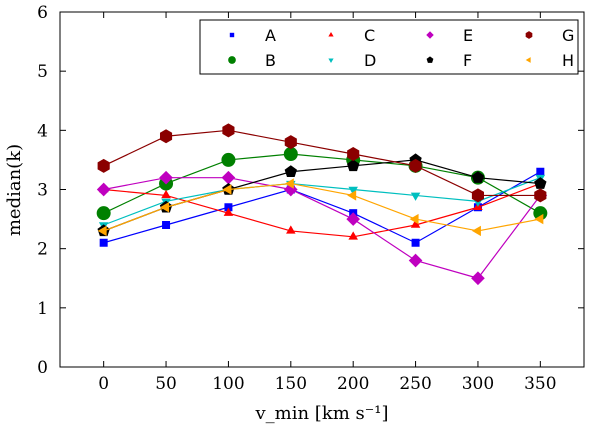 This screenshot has width=600, height=430. I want to click on legend-box, so click(389, 47).